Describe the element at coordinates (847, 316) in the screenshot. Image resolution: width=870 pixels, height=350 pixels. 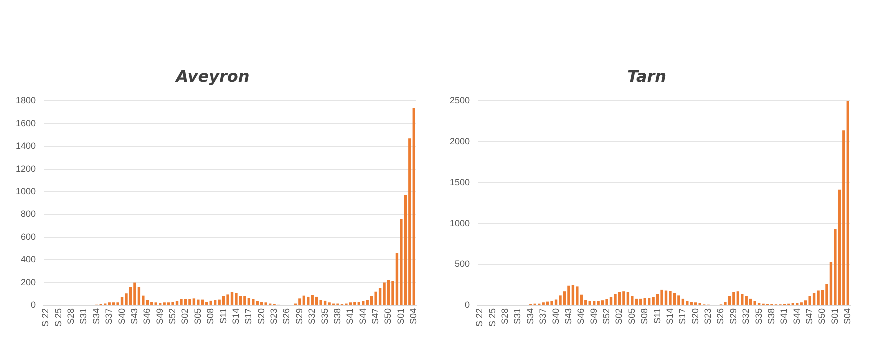
I see `x-tick-label: S04` at that location.